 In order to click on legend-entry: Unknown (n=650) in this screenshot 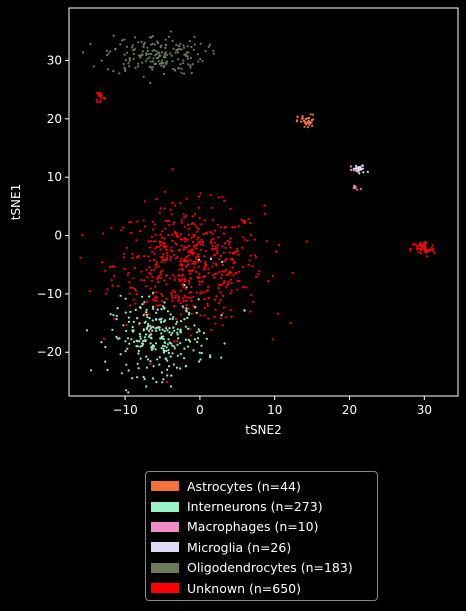, I will do `click(261, 588)`.